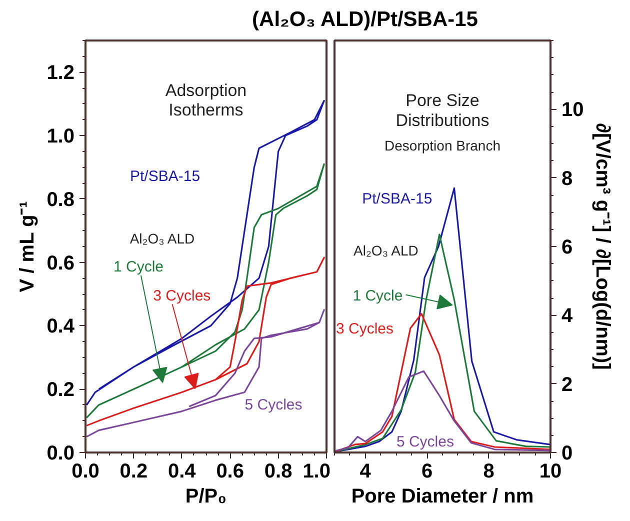 The height and width of the screenshot is (521, 630). I want to click on x-tick-label: 1.0, so click(316, 471).